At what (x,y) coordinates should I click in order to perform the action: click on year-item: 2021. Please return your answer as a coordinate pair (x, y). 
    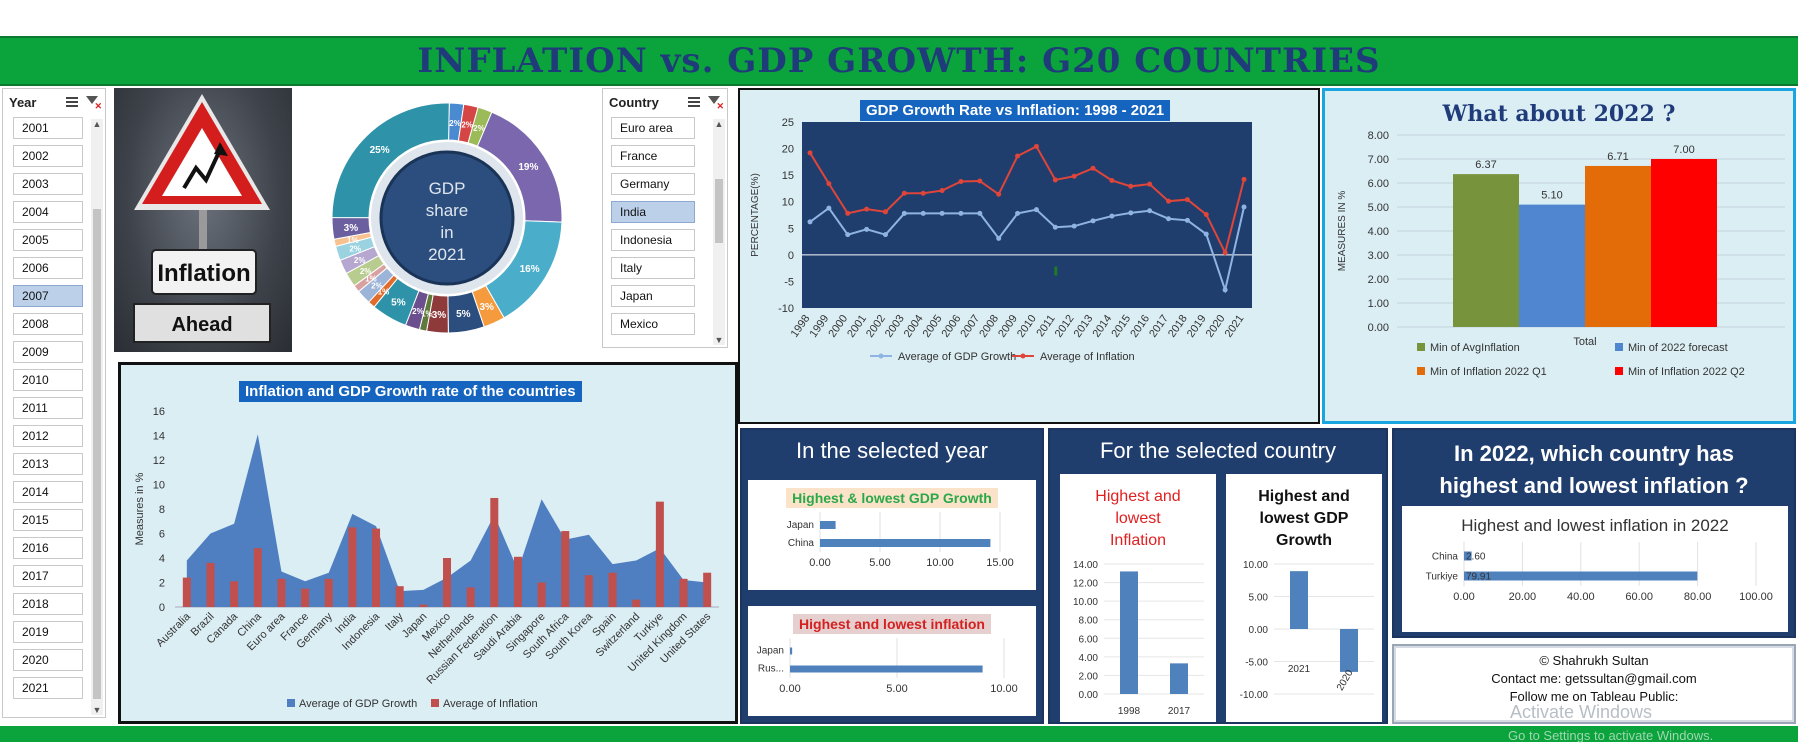
    Looking at the image, I should click on (48, 688).